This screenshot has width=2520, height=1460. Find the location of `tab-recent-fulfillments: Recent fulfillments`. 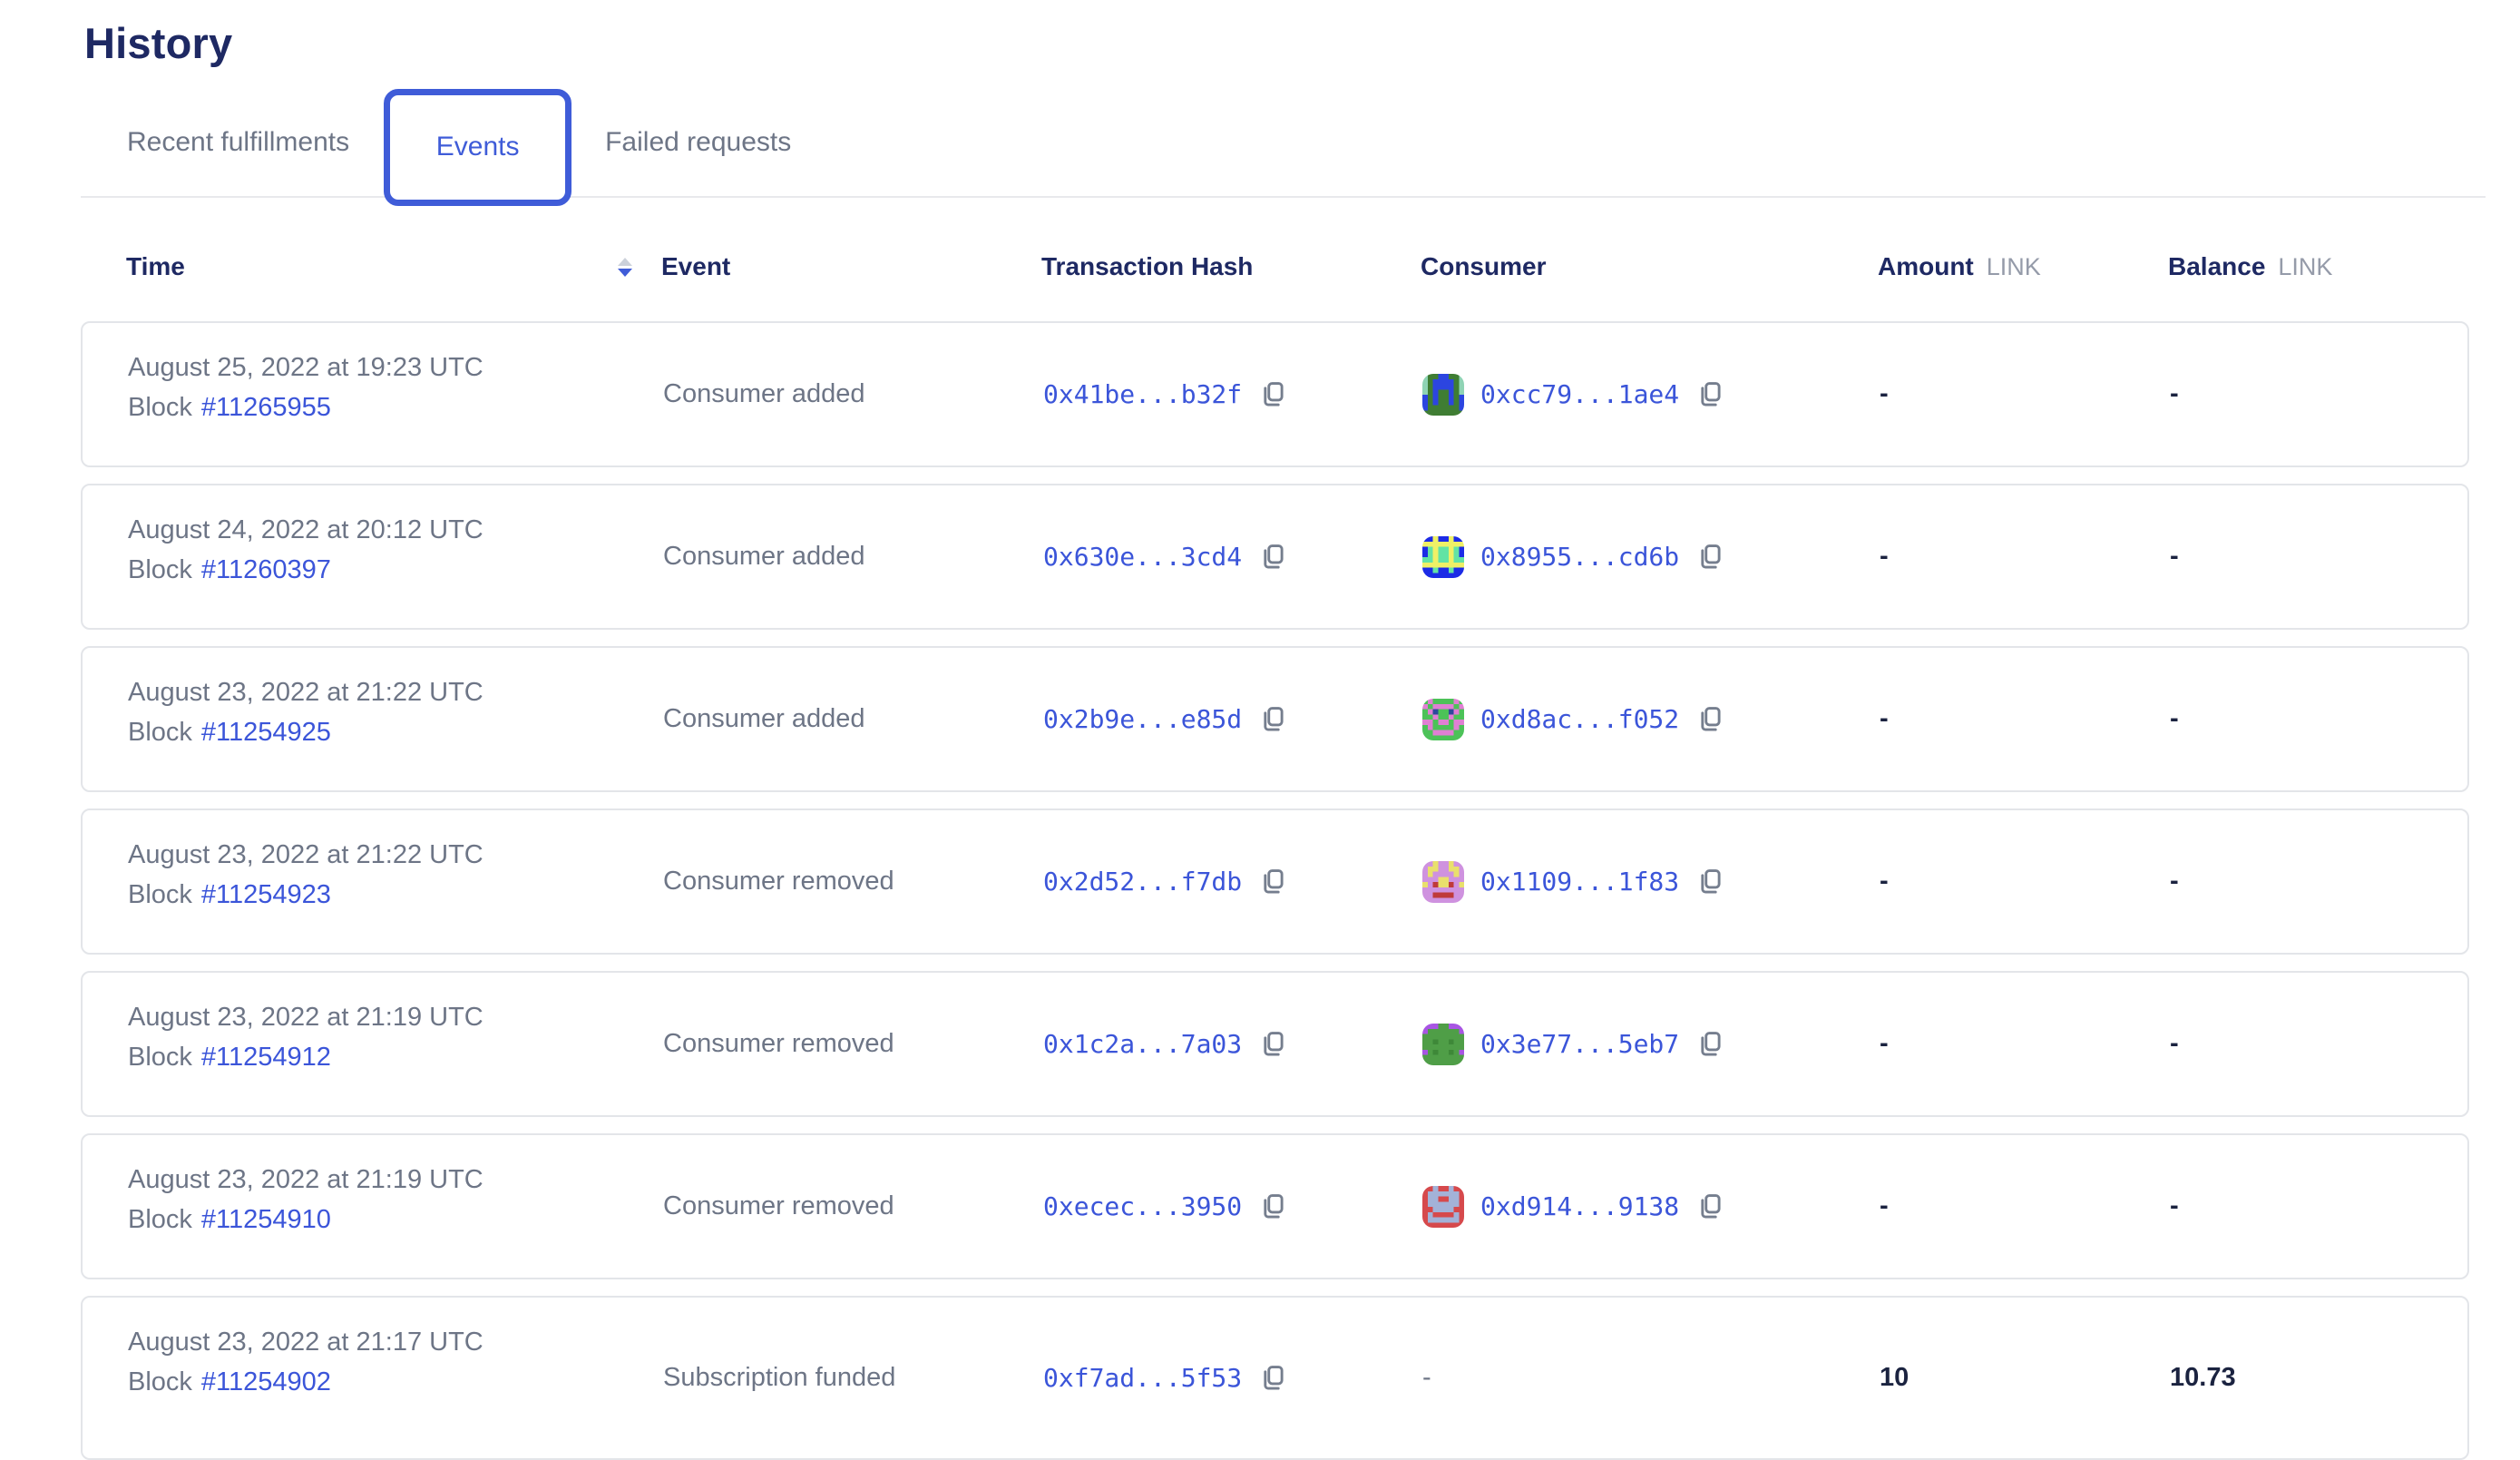

tab-recent-fulfillments: Recent fulfillments is located at coordinates (238, 142).